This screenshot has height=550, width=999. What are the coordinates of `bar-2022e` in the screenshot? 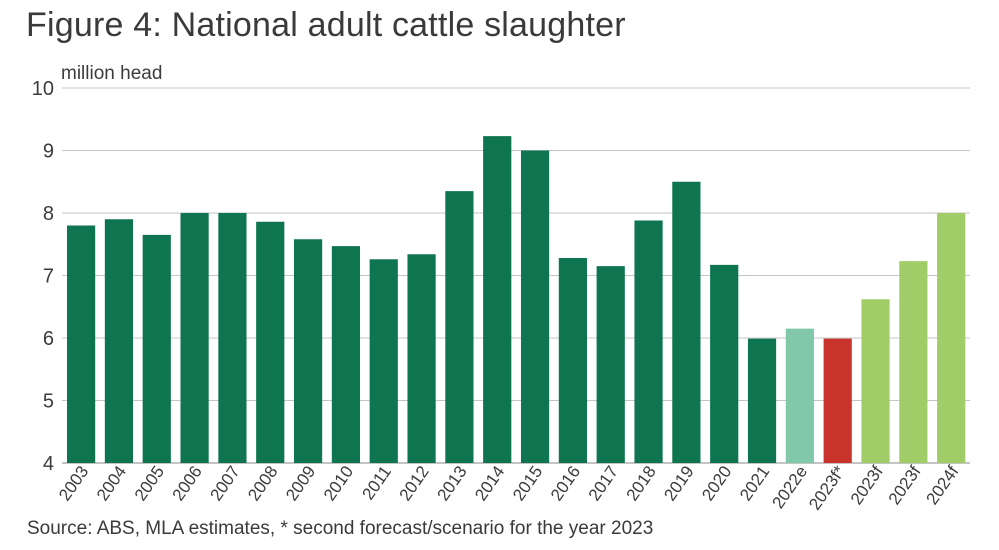 It's located at (799, 395).